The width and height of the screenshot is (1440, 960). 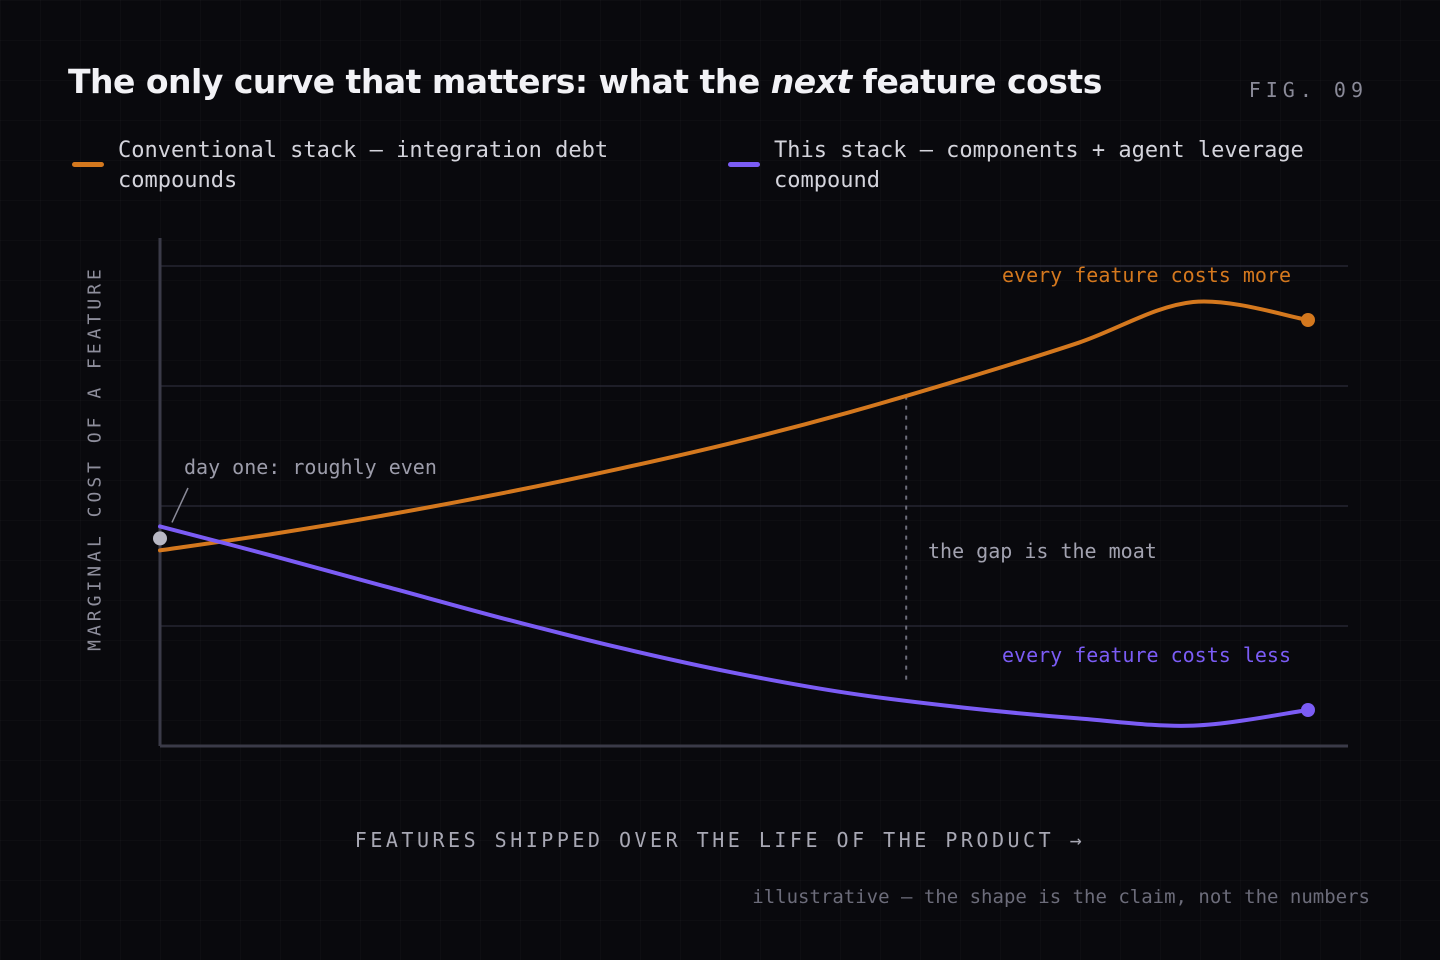 What do you see at coordinates (1308, 320) in the screenshot?
I see `series-conventional-end-point` at bounding box center [1308, 320].